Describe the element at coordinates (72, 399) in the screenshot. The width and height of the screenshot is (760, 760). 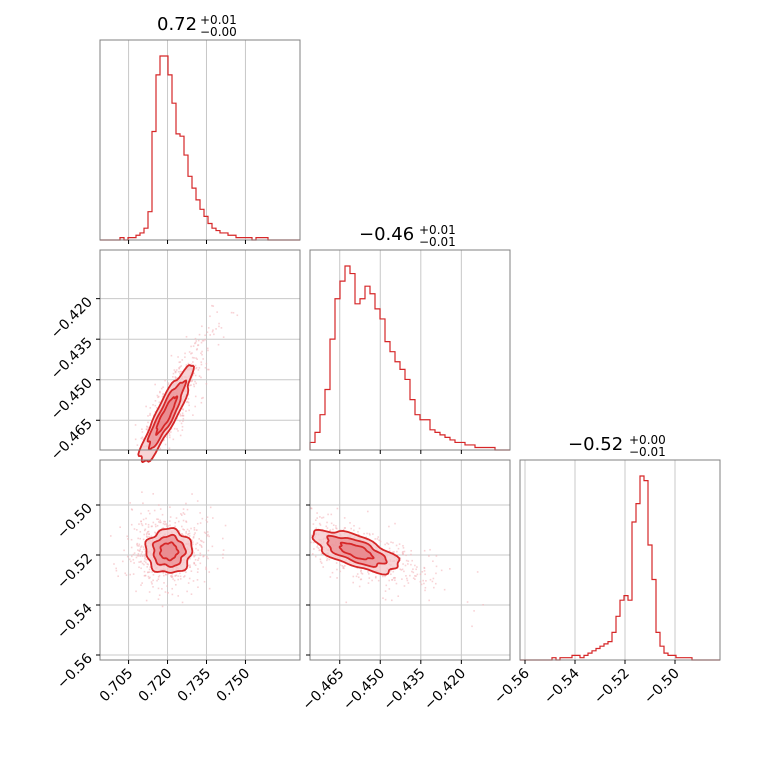
I see `y-tick-label-2-2: −0.450` at that location.